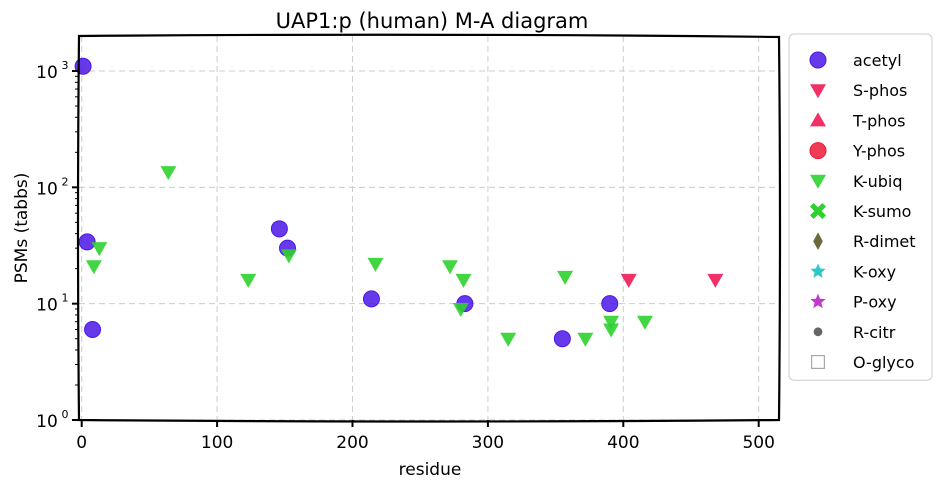 Image resolution: width=941 pixels, height=496 pixels. I want to click on legend-marker-acetyl, so click(818, 60).